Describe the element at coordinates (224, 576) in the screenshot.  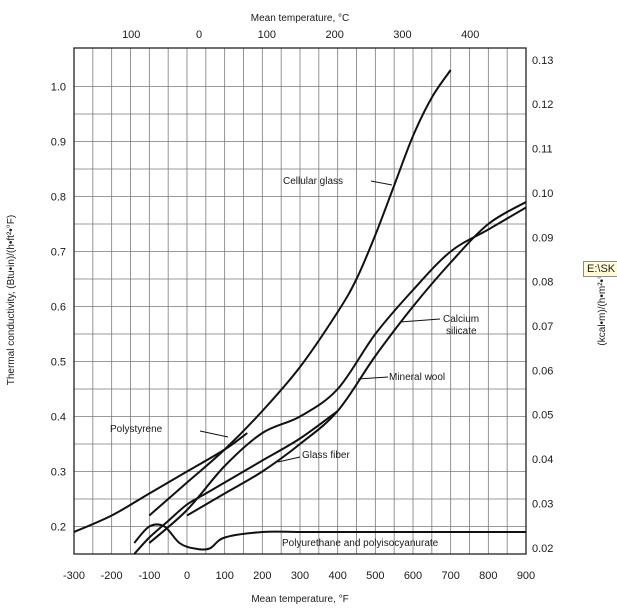
I see `x-bottom-tick-label: 100` at that location.